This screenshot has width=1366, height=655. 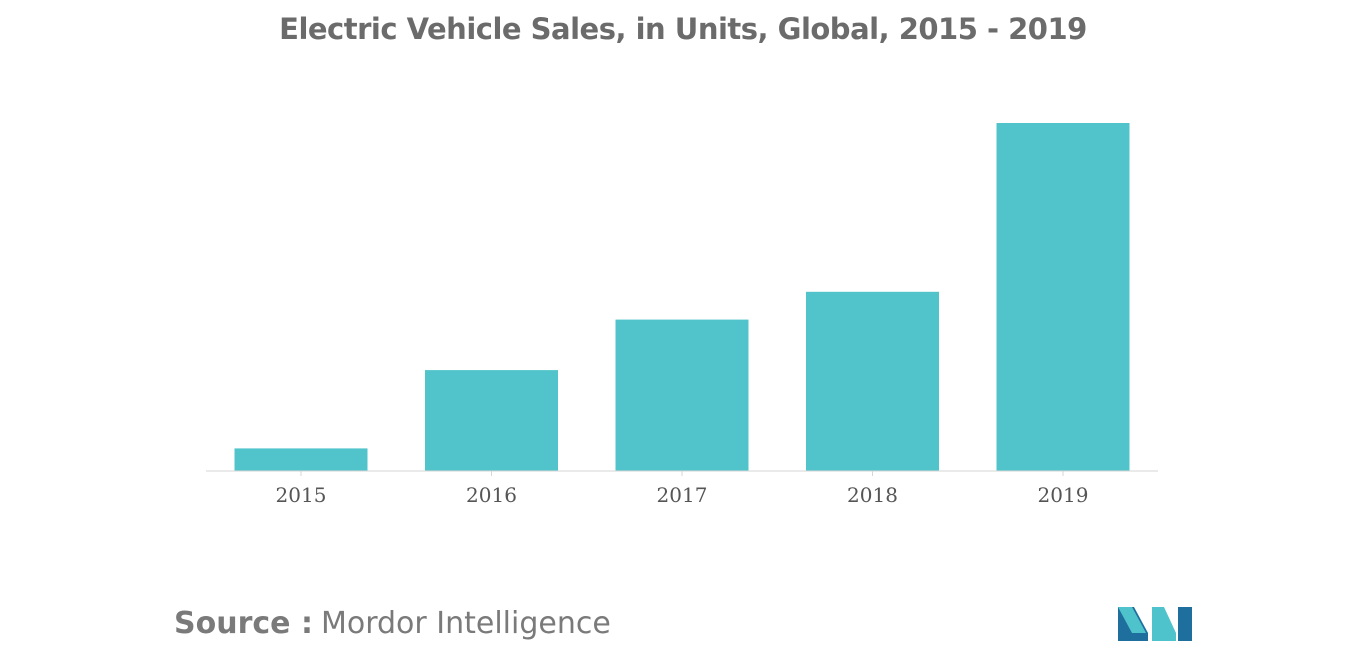 I want to click on source-label: Source :, so click(x=243, y=623).